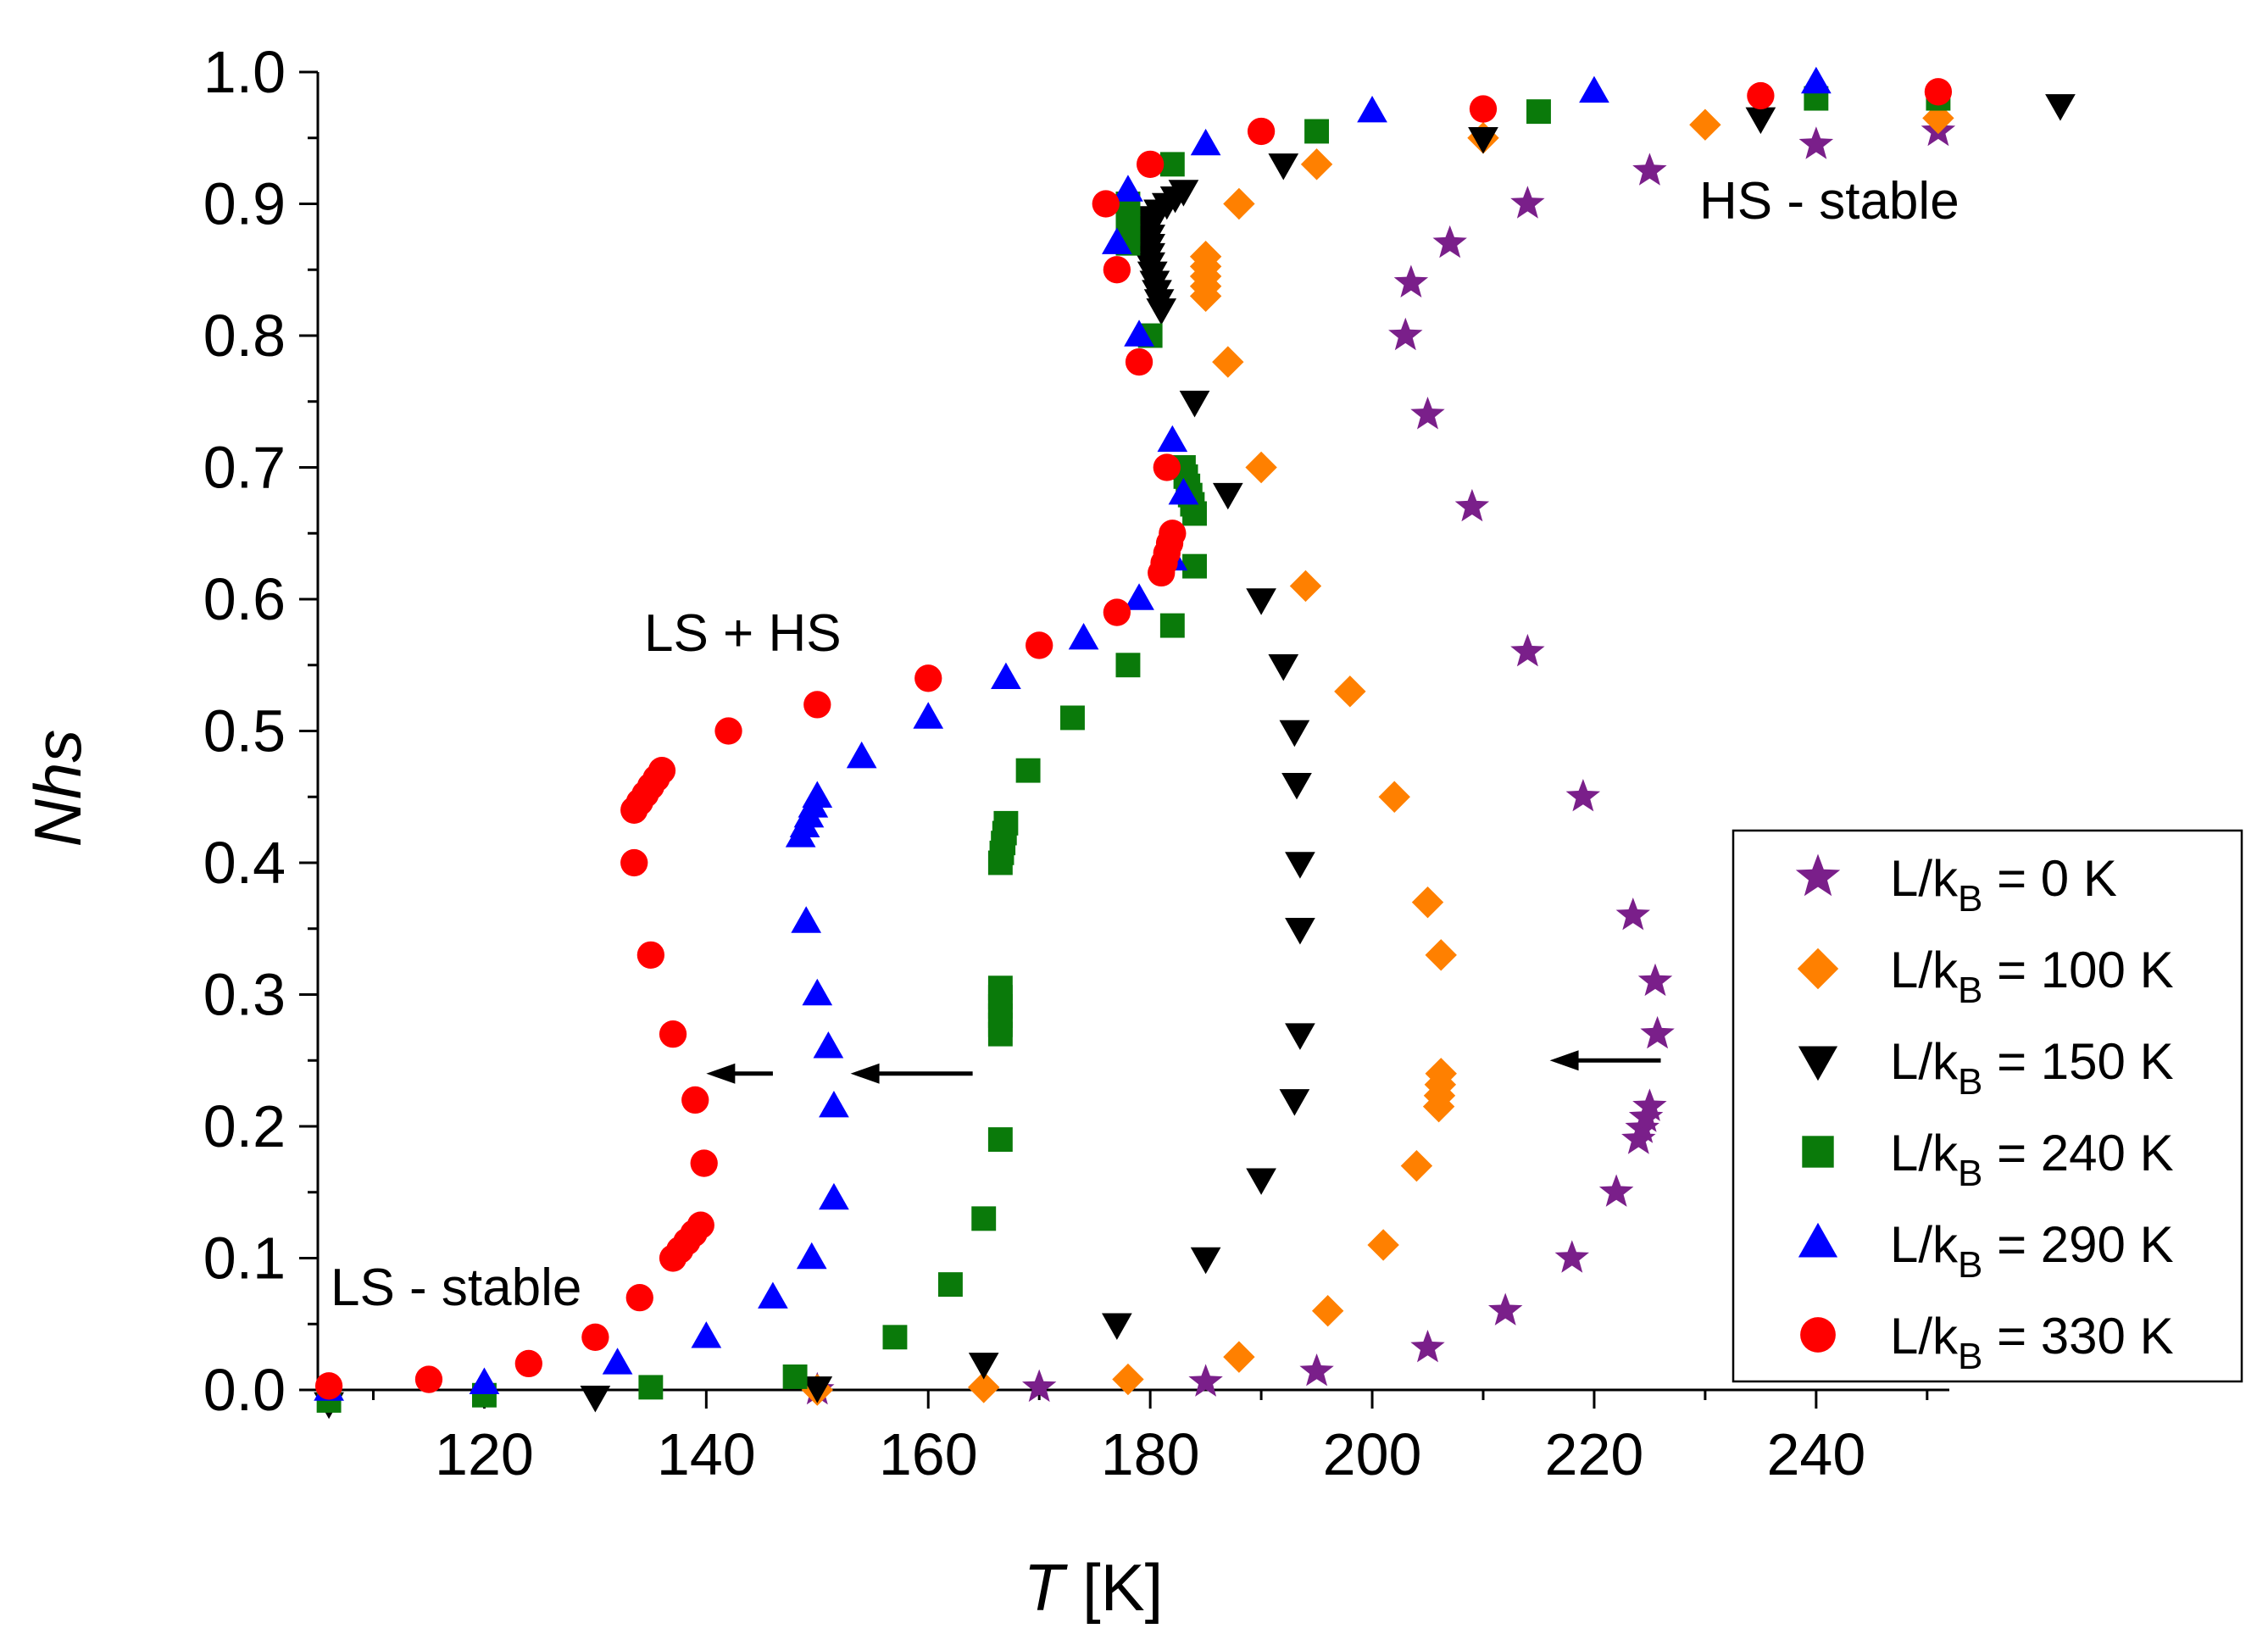 The image size is (2268, 1634). What do you see at coordinates (1373, 1454) in the screenshot?
I see `x-tick-label: 200` at bounding box center [1373, 1454].